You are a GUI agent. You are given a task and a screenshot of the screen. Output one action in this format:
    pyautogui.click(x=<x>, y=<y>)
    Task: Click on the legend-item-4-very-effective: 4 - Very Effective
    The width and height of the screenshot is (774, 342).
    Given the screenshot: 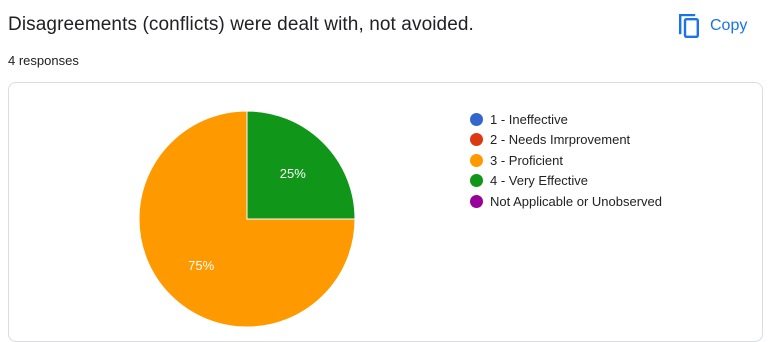 What is the action you would take?
    pyautogui.click(x=566, y=181)
    